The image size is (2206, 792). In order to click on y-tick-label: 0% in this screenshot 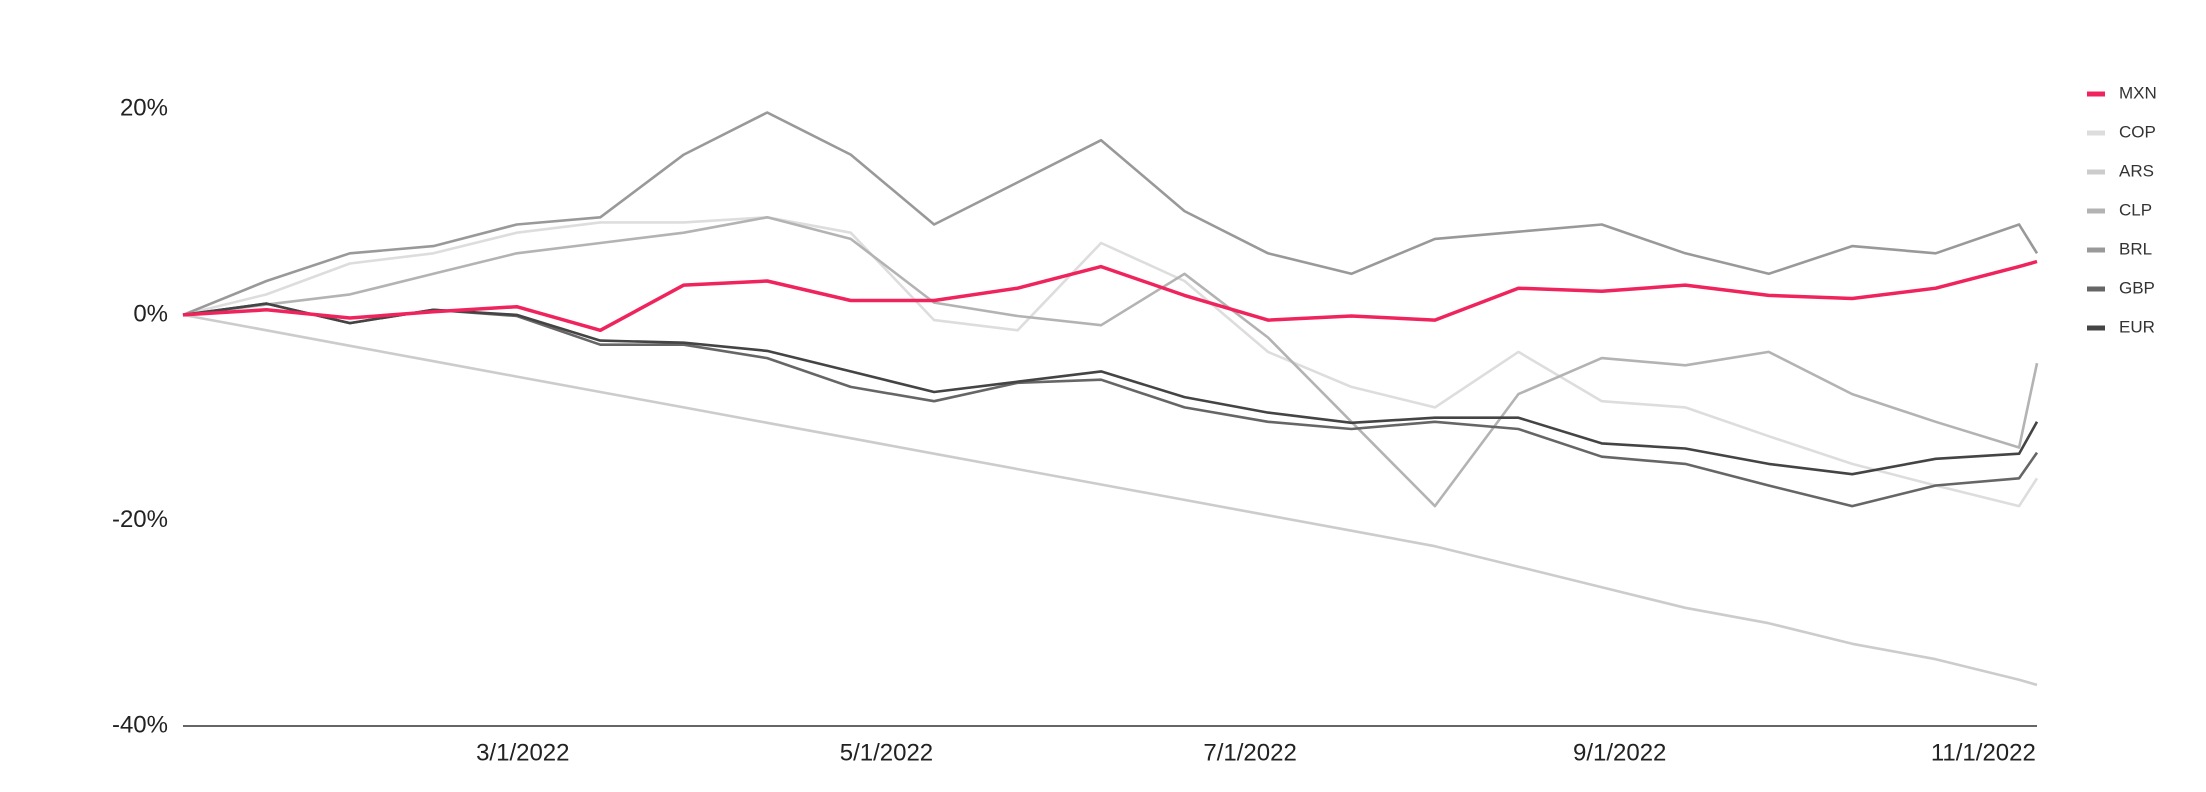, I will do `click(150, 313)`.